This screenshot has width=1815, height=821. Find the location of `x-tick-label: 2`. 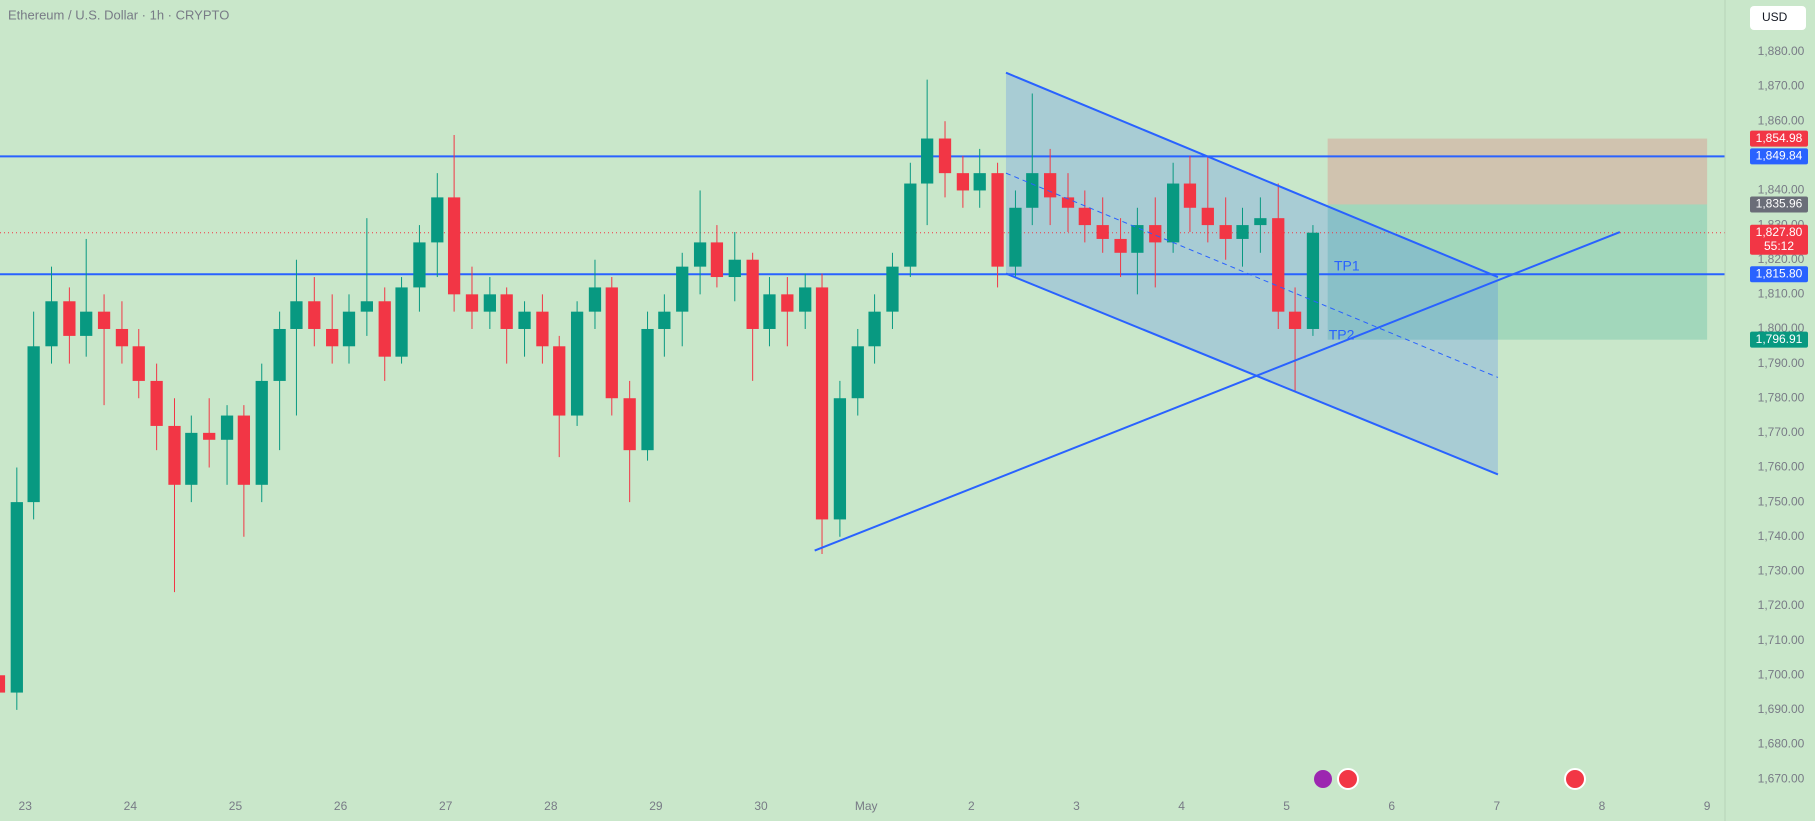

x-tick-label: 2 is located at coordinates (971, 806).